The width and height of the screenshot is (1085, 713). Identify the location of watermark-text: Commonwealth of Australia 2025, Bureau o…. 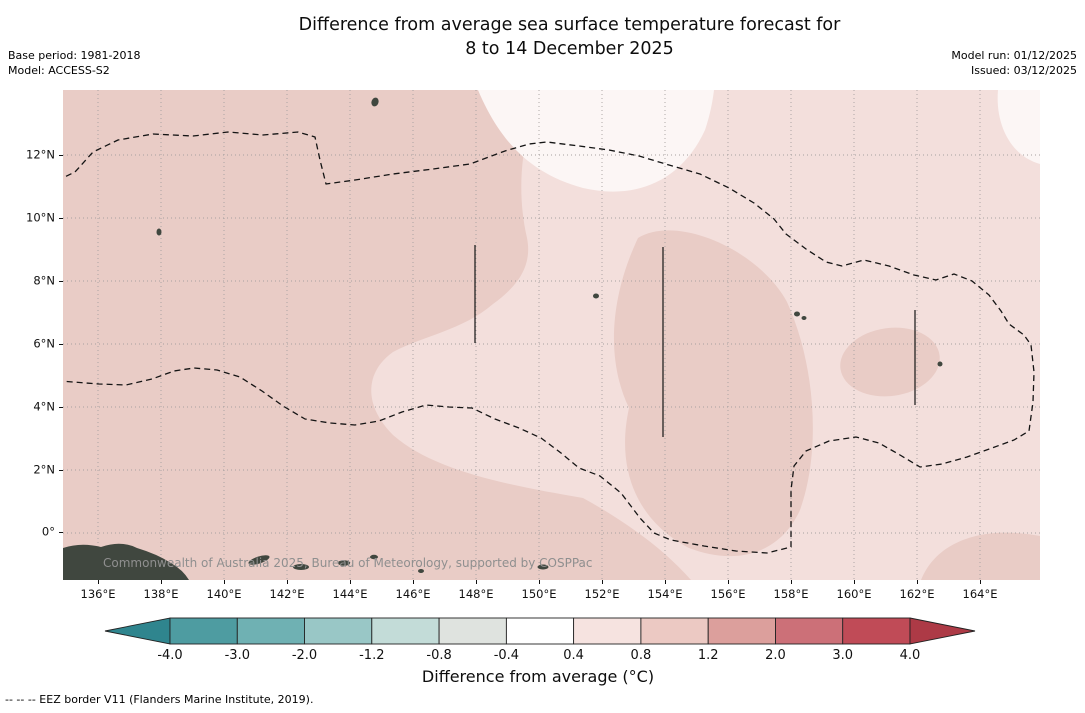
(348, 563).